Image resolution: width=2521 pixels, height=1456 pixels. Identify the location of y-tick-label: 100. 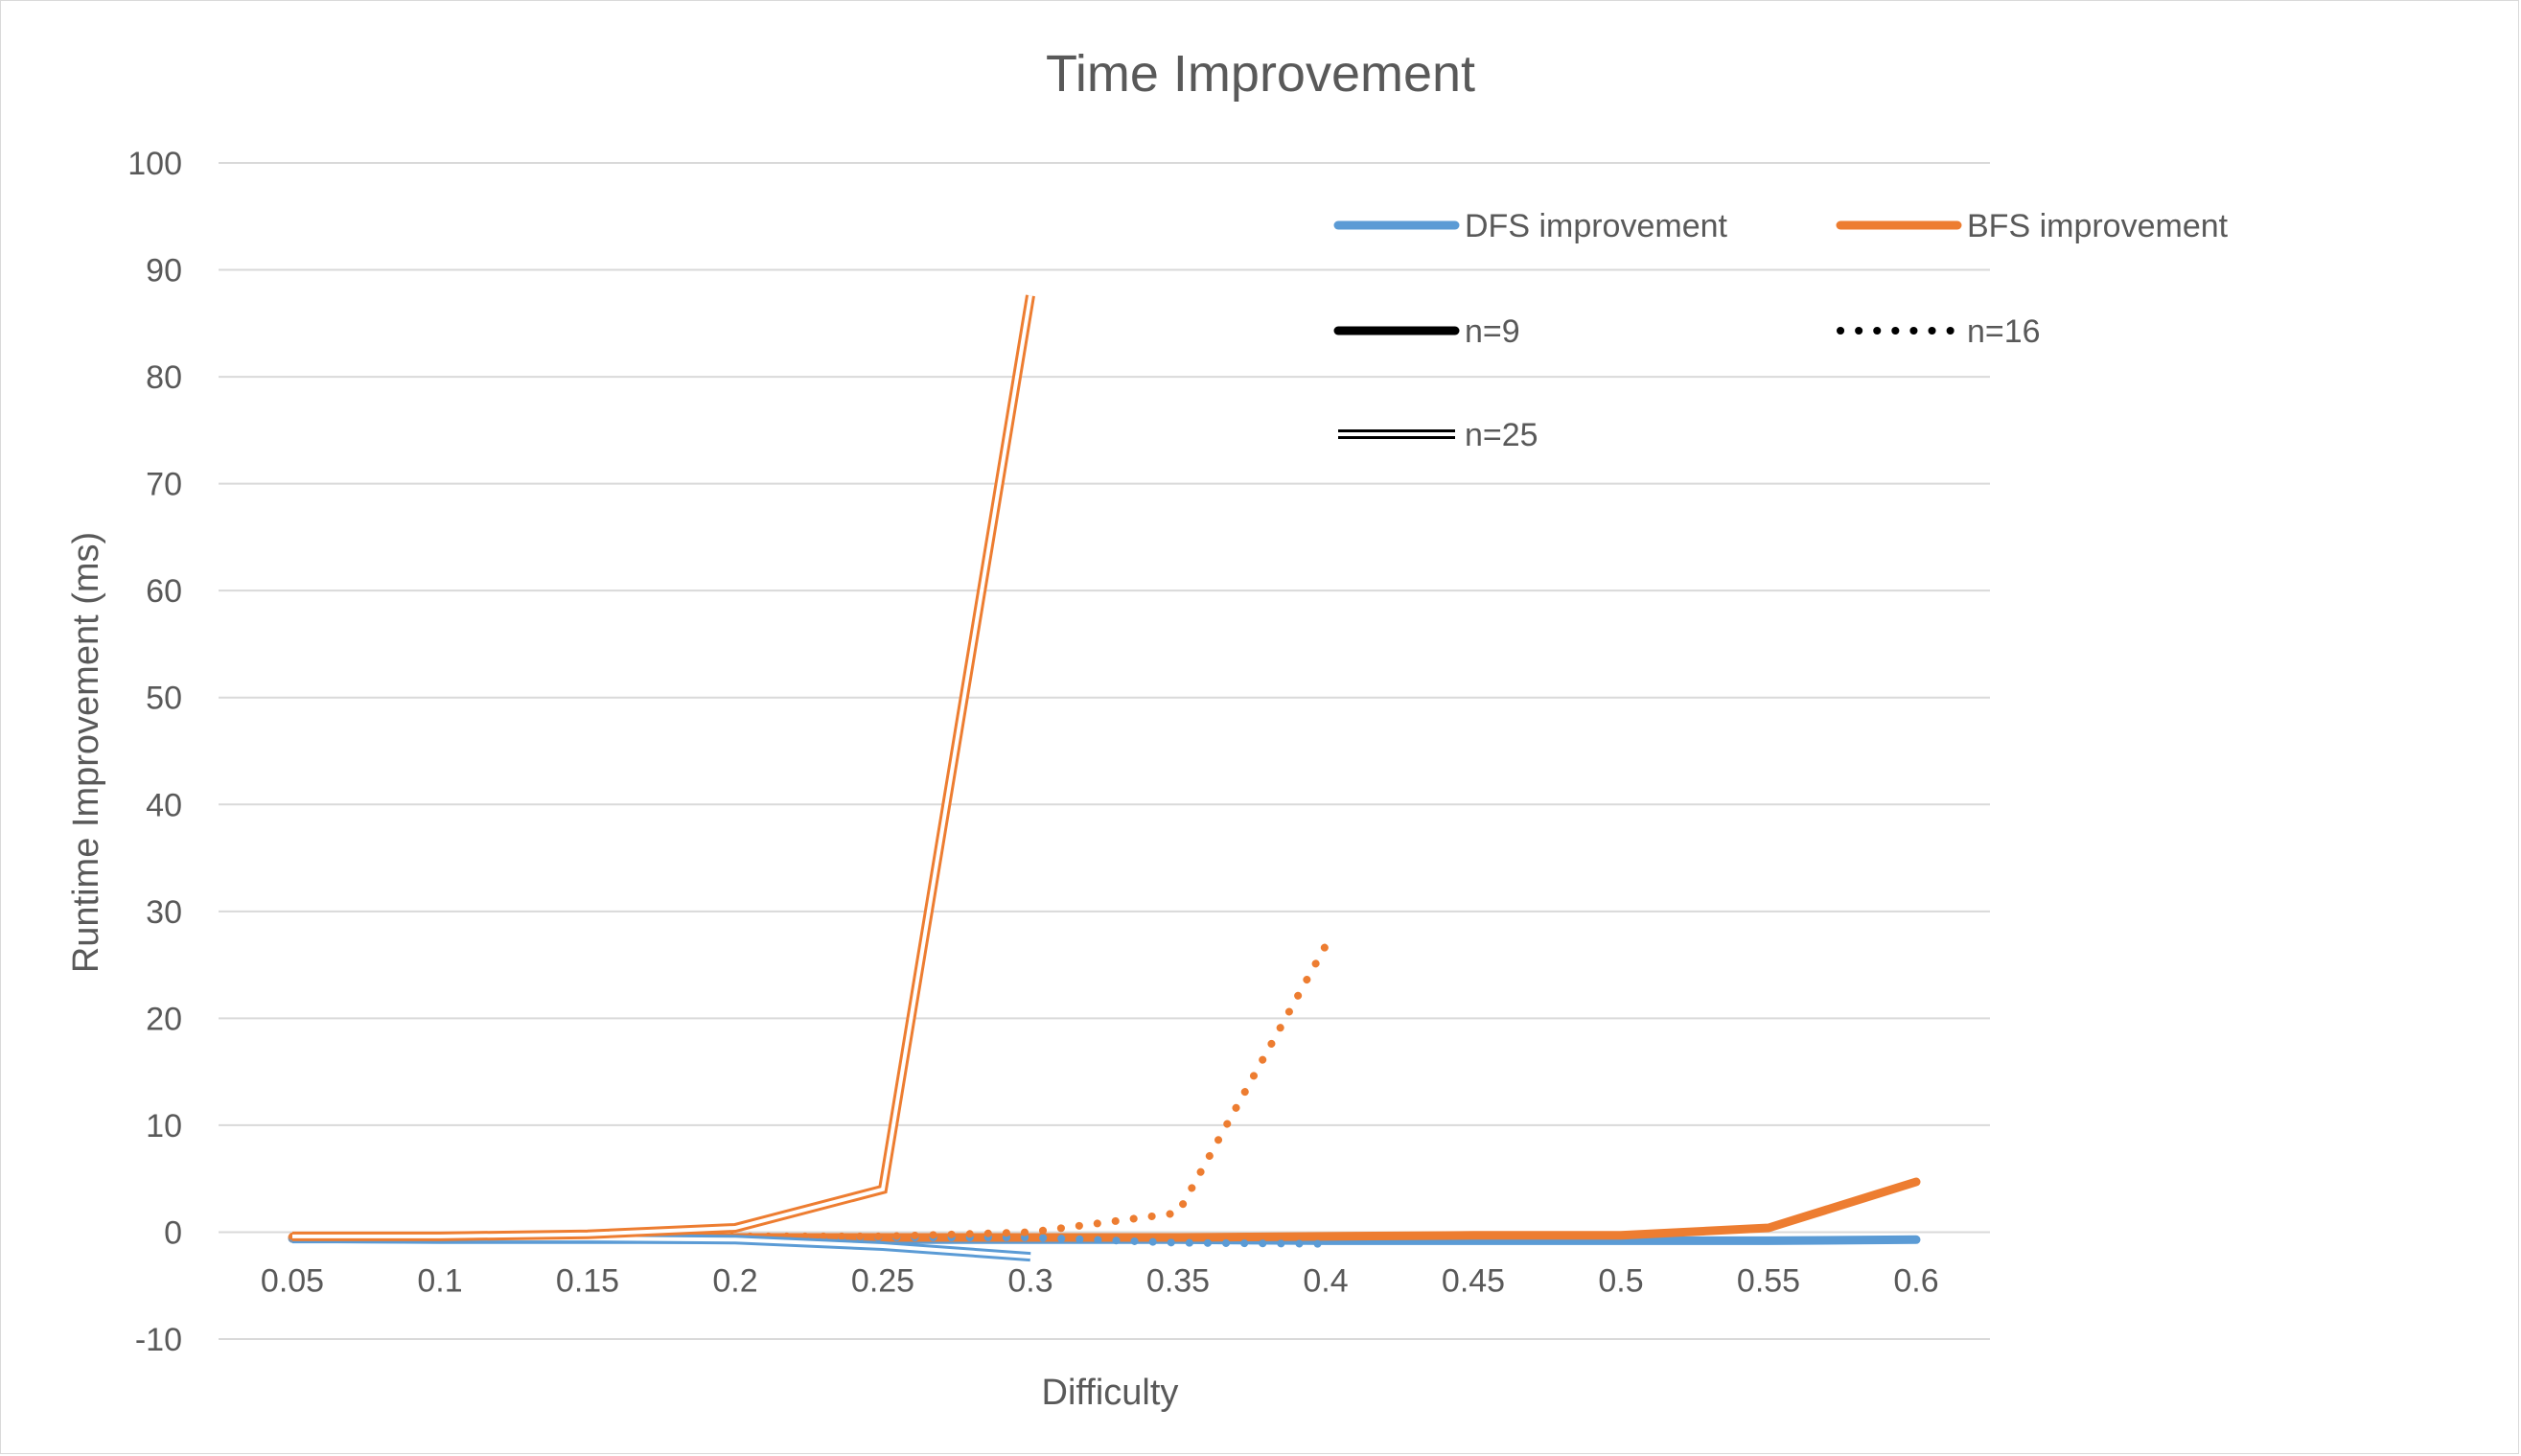
(154, 164).